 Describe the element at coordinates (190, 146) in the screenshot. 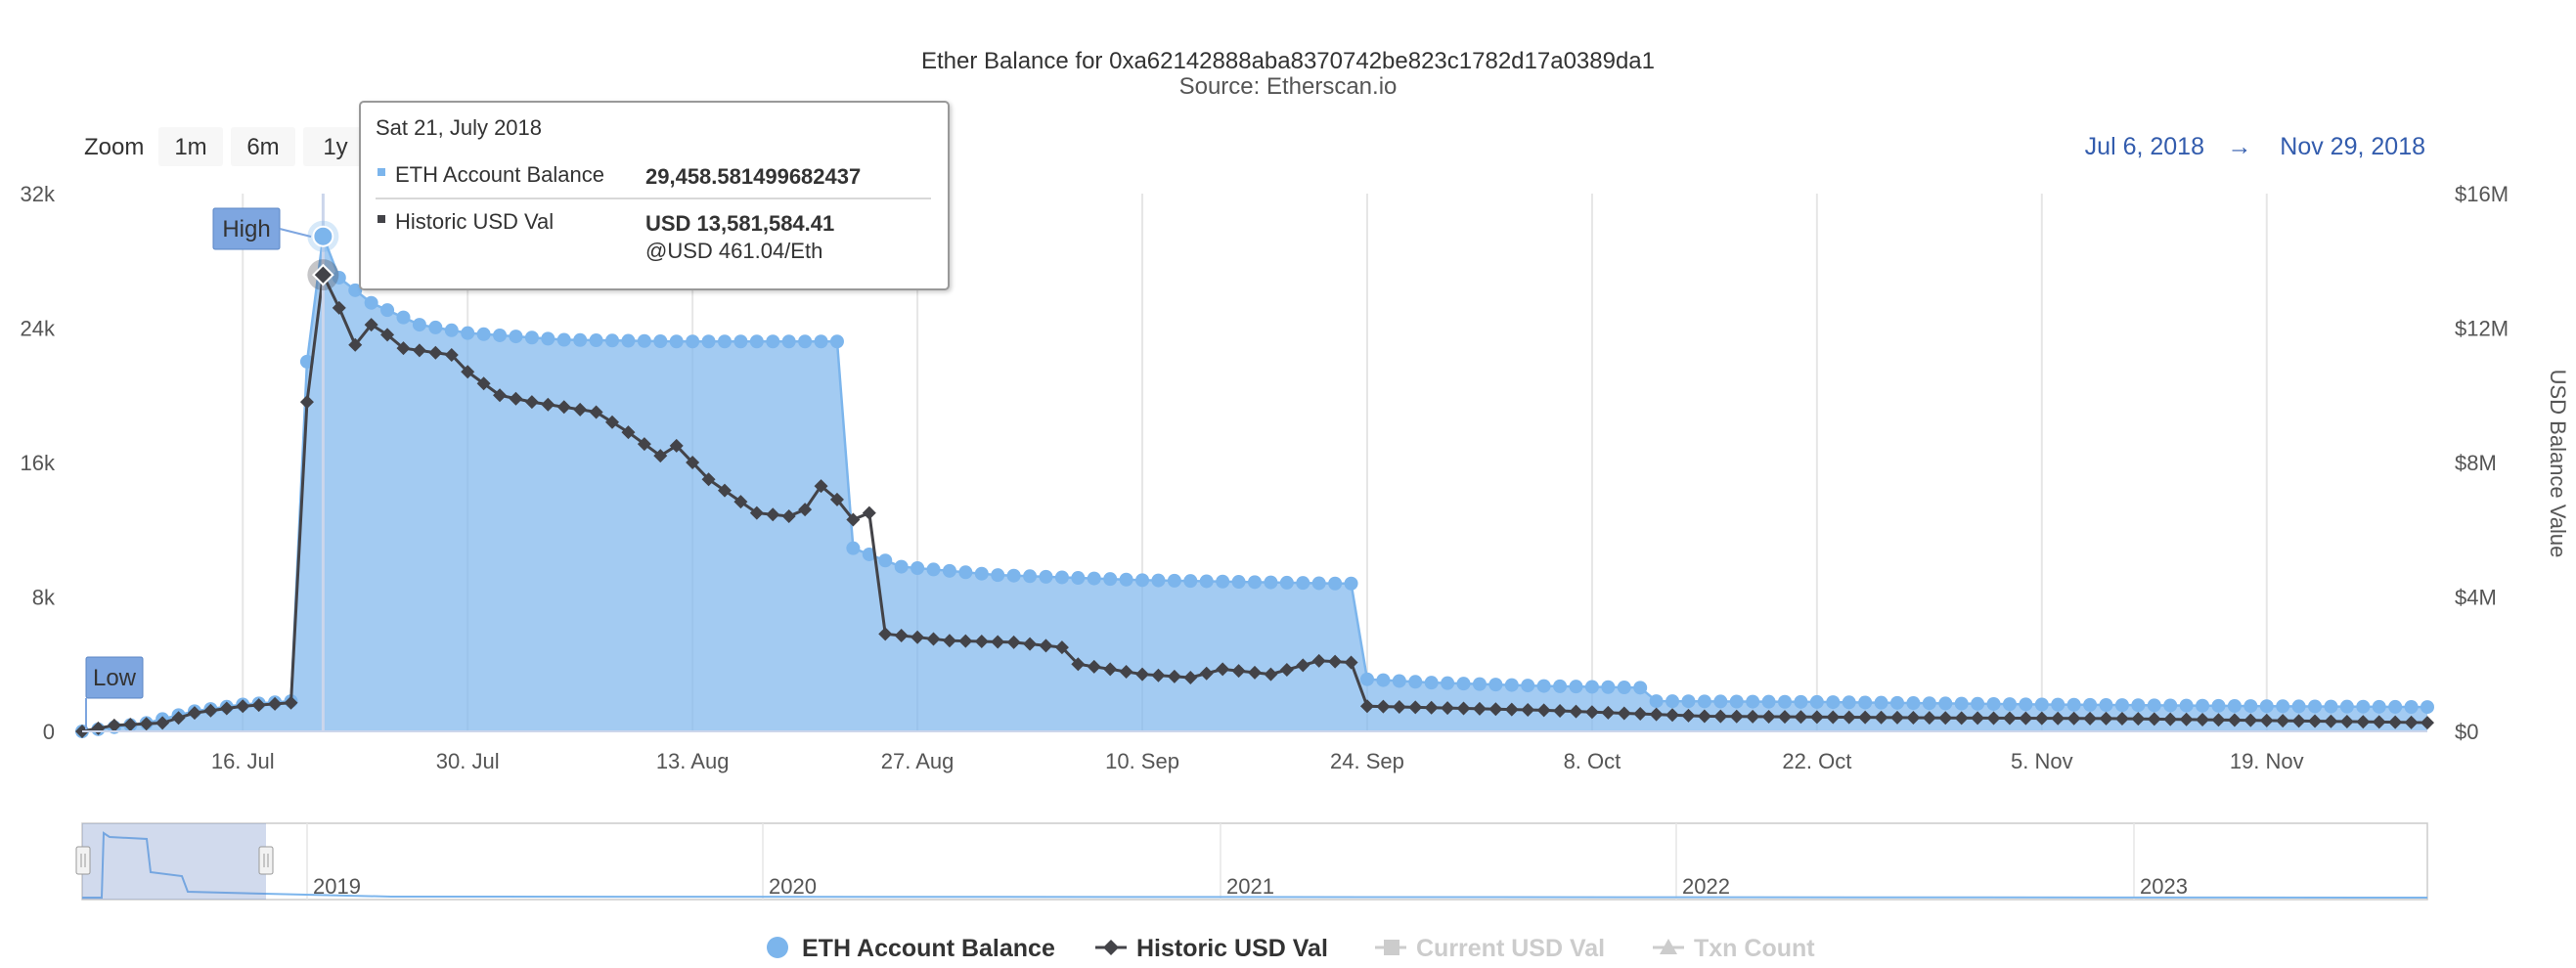

I see `zoom-1m-button: 1m` at that location.